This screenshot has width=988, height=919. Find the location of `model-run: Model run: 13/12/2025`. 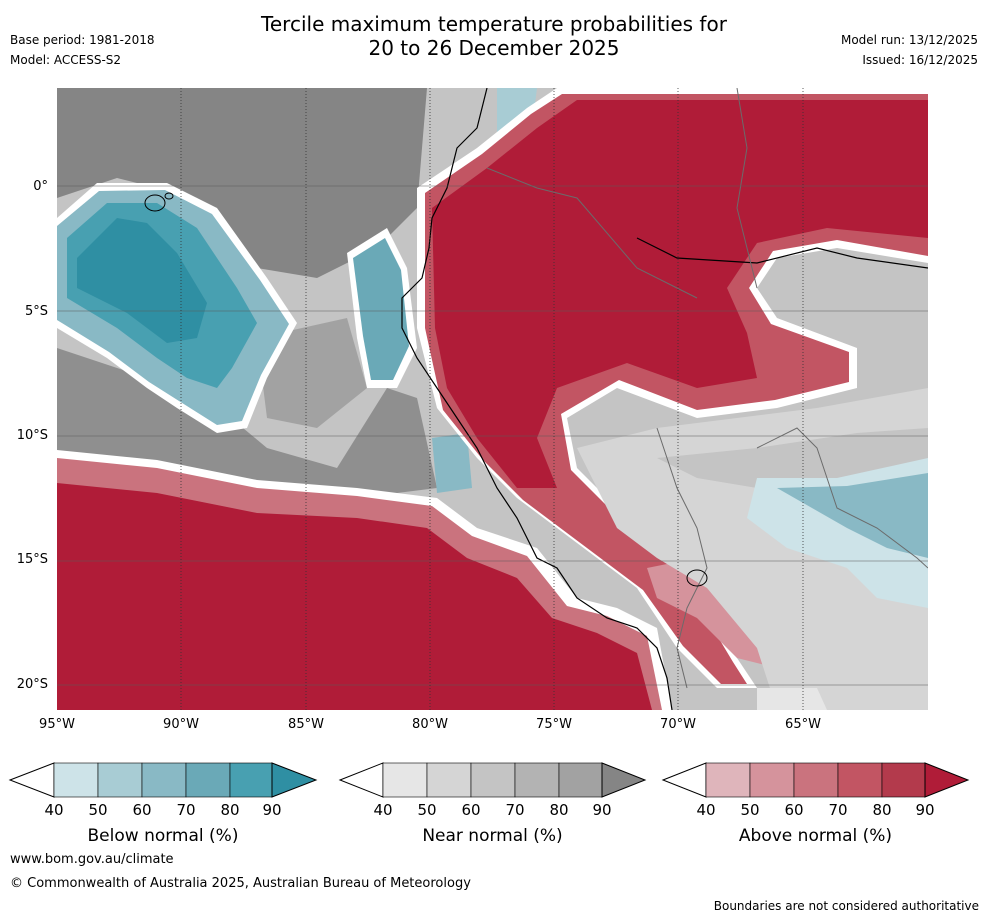

model-run: Model run: 13/12/2025 is located at coordinates (909, 40).